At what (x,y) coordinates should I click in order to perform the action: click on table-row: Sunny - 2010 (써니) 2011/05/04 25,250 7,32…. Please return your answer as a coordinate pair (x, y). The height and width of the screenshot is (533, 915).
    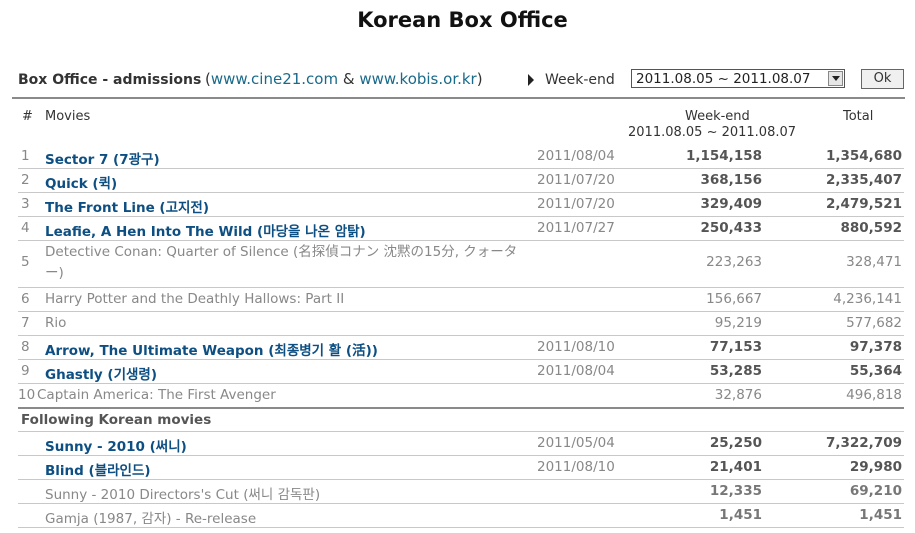
    Looking at the image, I should click on (461, 444).